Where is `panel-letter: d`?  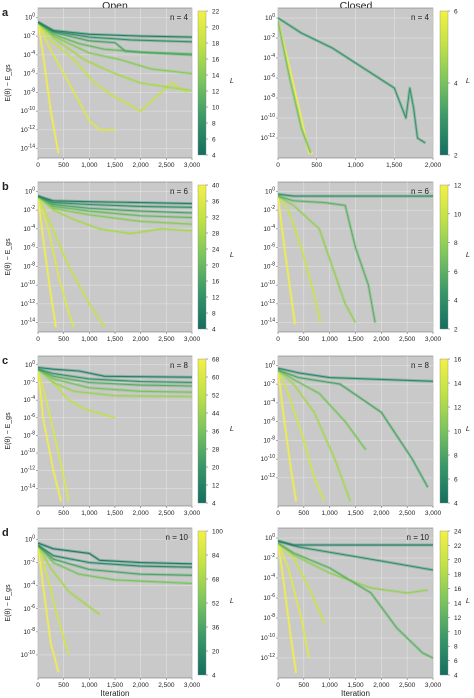 panel-letter: d is located at coordinates (5, 533).